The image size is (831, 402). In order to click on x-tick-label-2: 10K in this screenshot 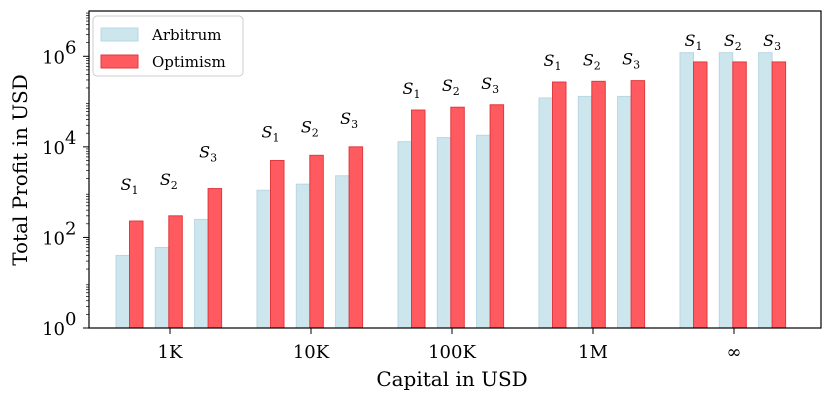, I will do `click(311, 352)`.